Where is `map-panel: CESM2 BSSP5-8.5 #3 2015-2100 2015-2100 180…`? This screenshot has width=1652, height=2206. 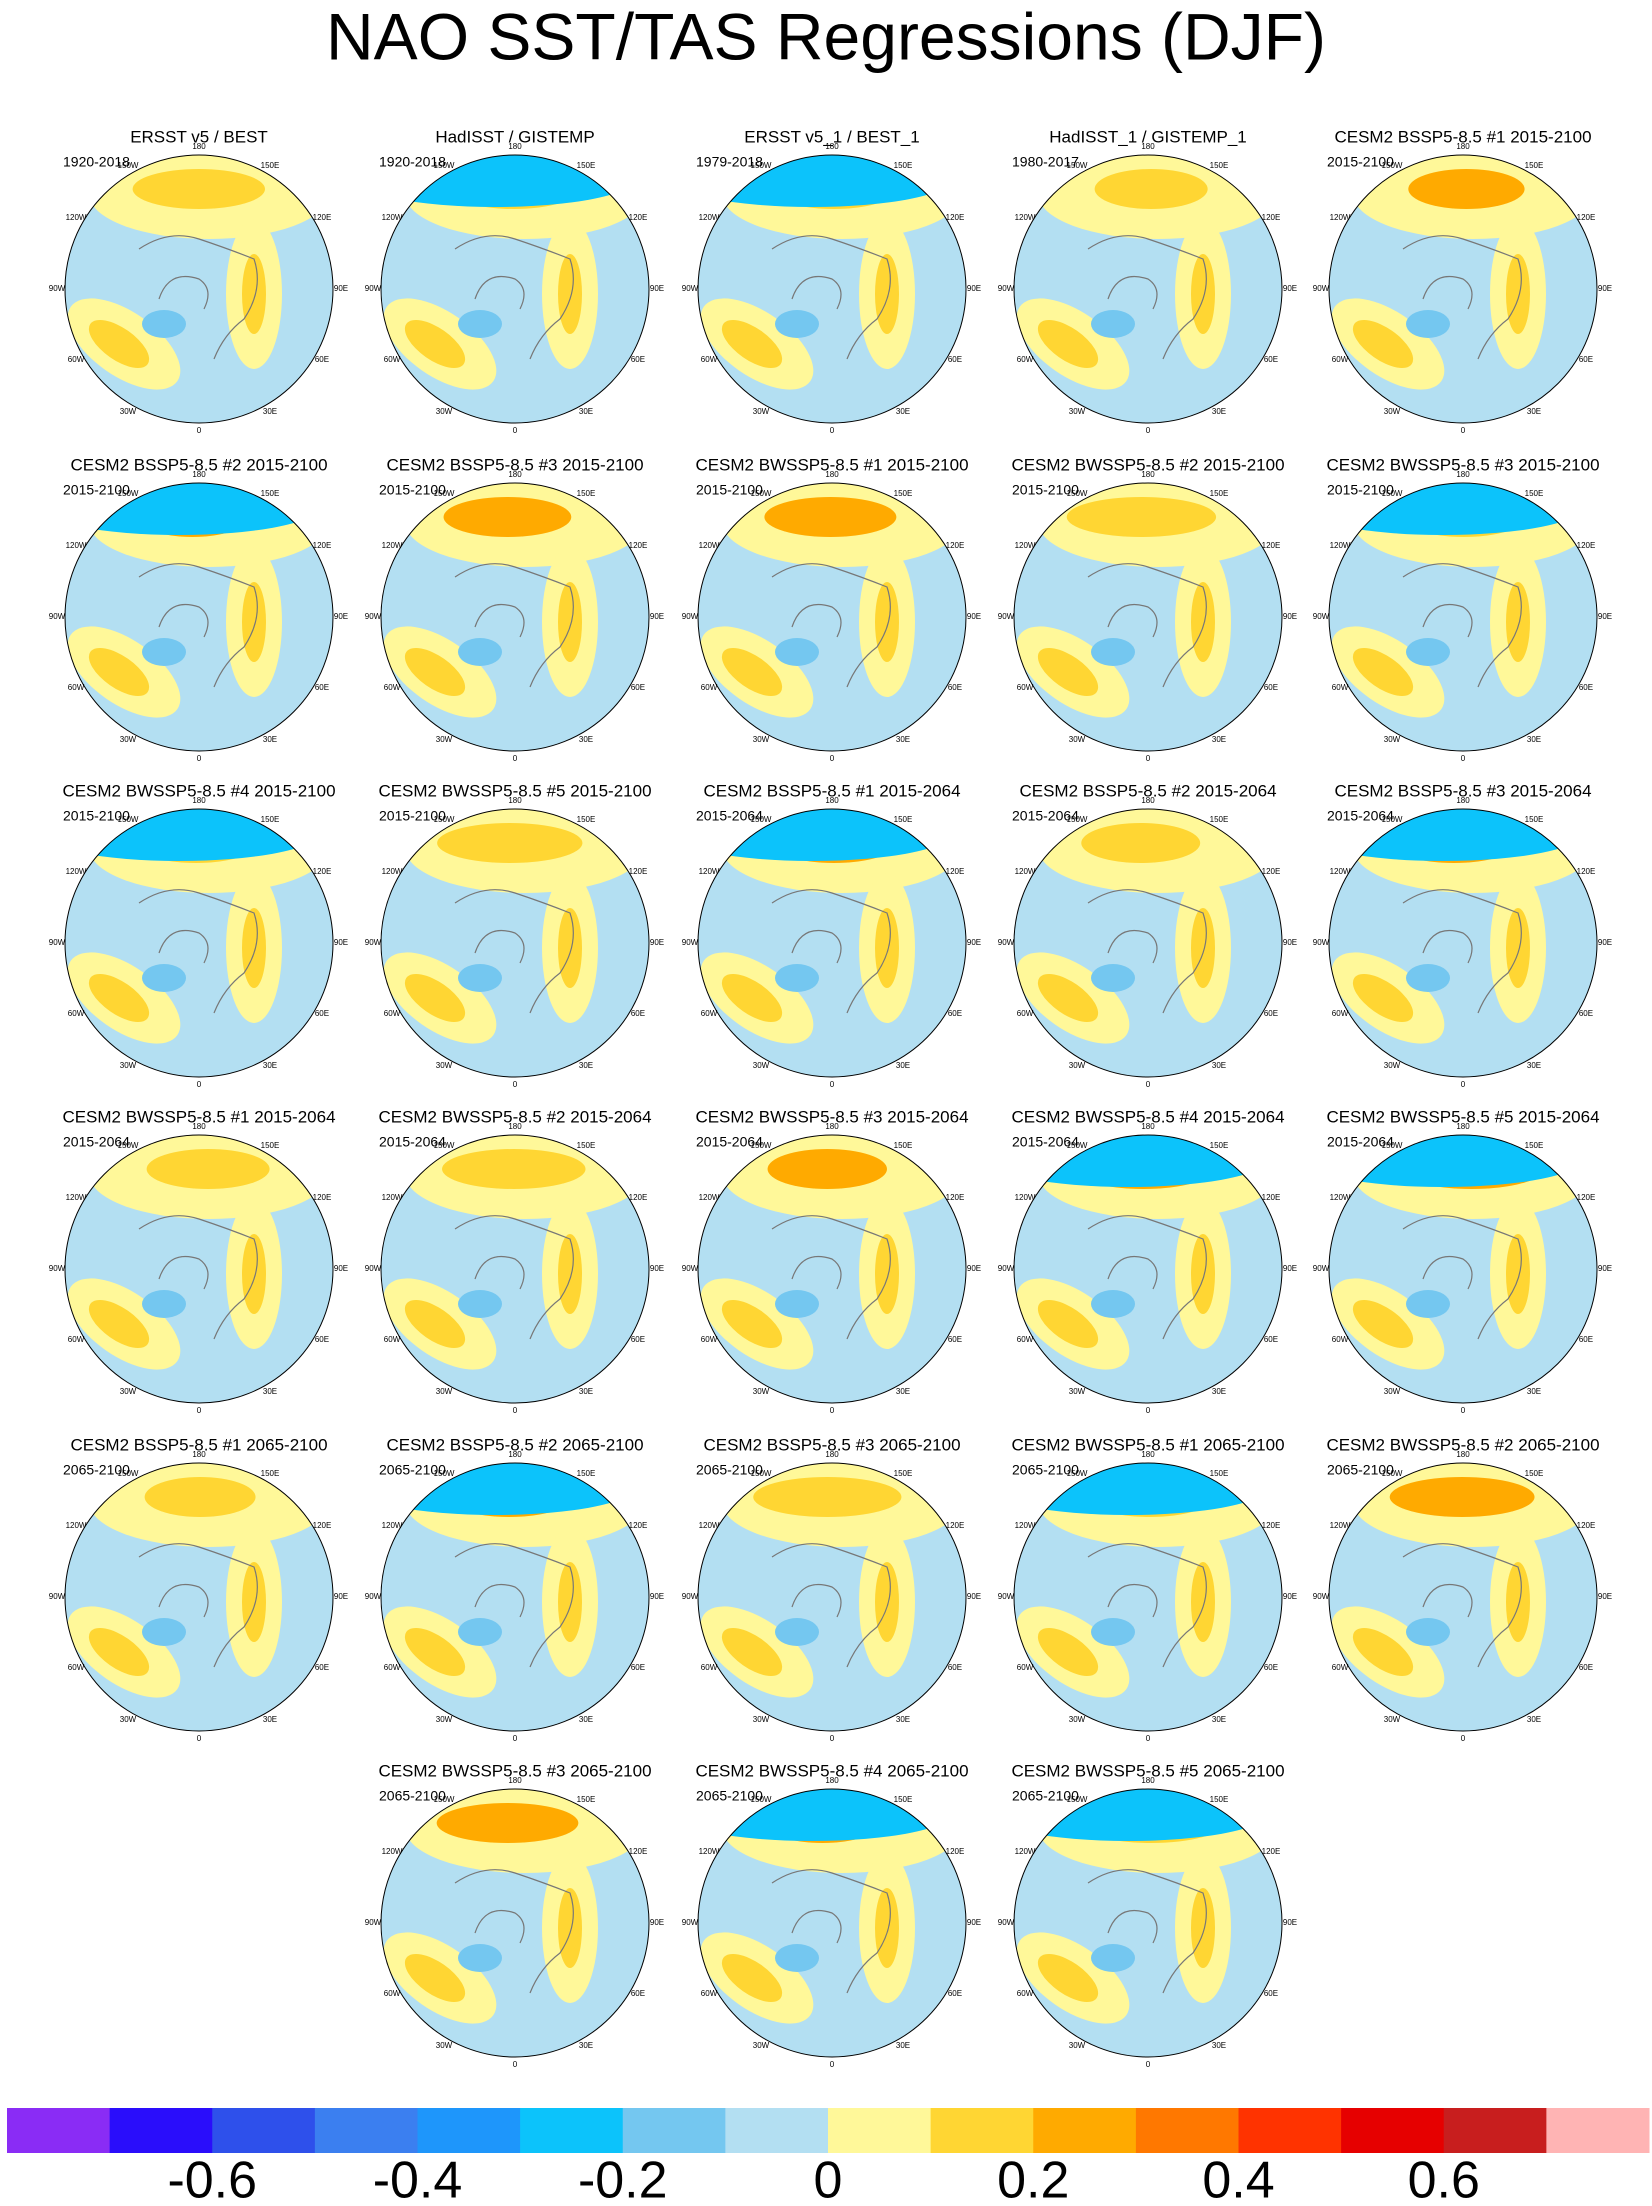
map-panel: CESM2 BSSP5-8.5 #3 2015-2100 2015-2100 180… is located at coordinates (514, 609).